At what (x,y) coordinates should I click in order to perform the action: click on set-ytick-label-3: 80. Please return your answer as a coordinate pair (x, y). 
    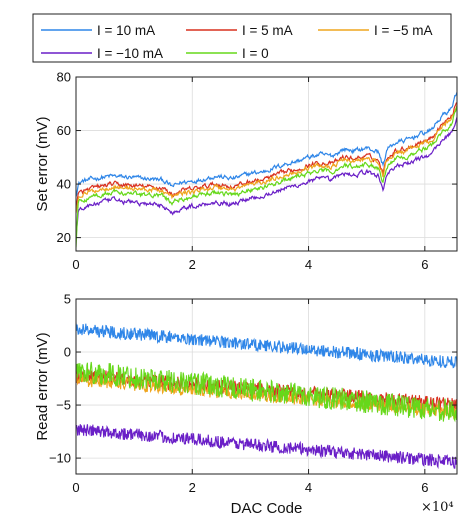
    Looking at the image, I should click on (64, 77).